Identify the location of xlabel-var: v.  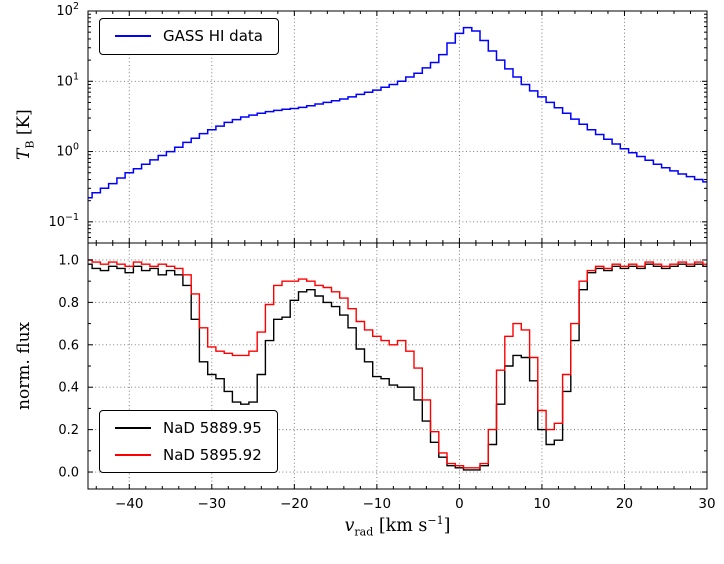
(349, 525).